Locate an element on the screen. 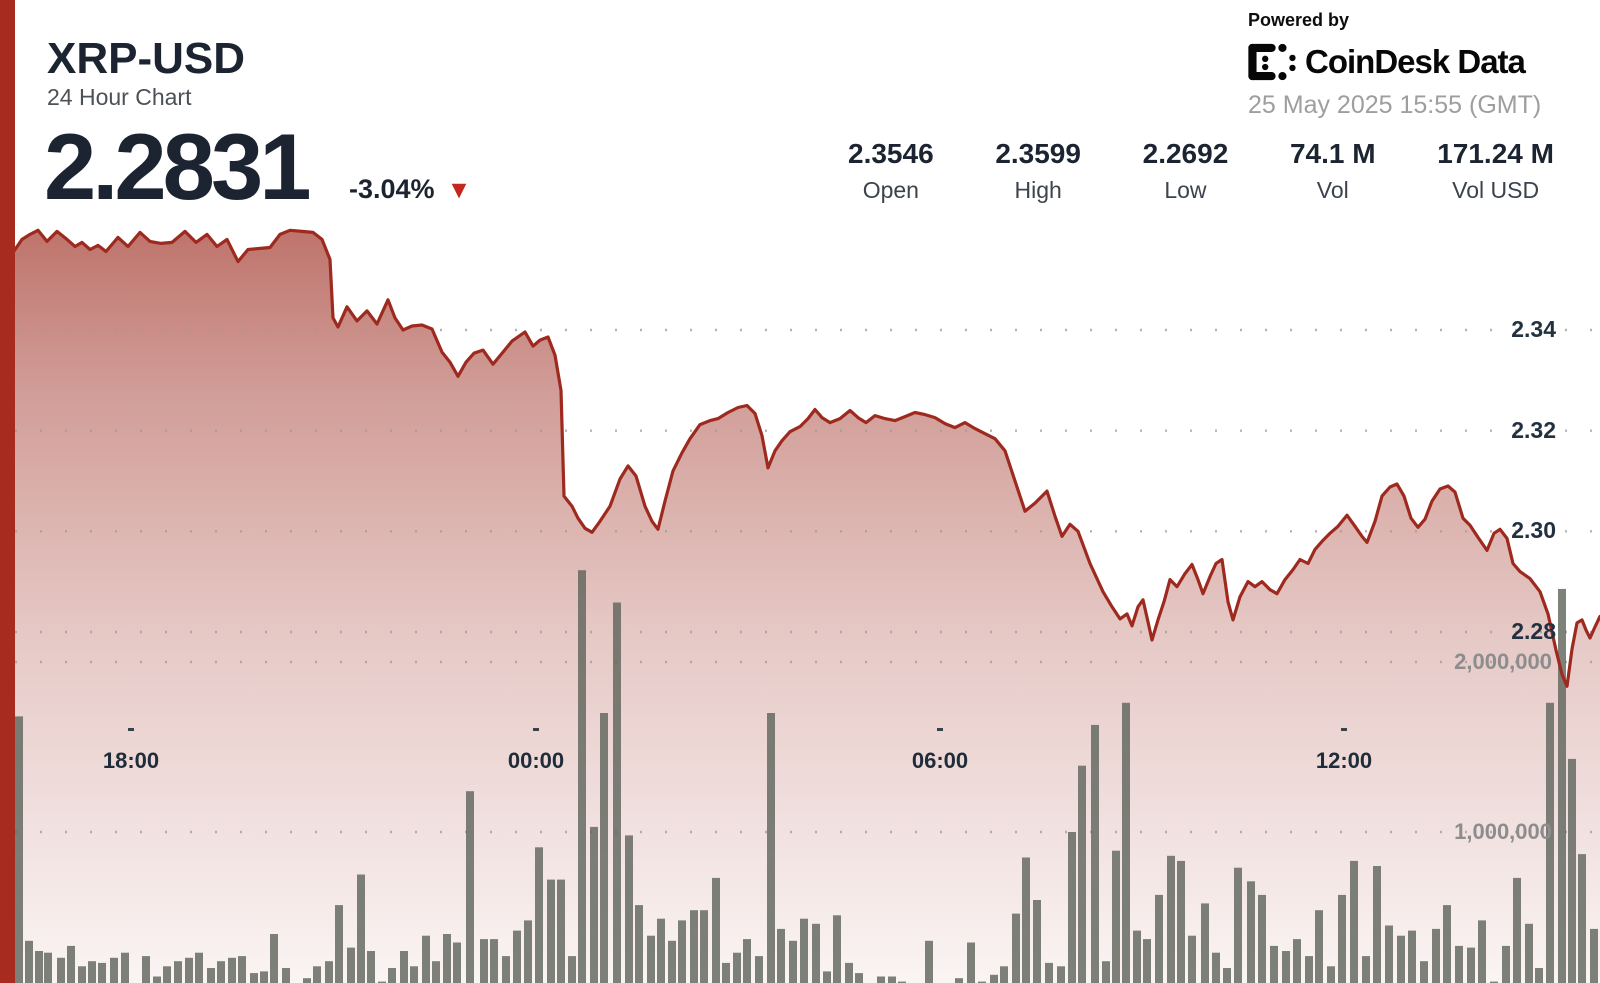 This screenshot has width=1600, height=983. x-axis-ticks is located at coordinates (737, 729).